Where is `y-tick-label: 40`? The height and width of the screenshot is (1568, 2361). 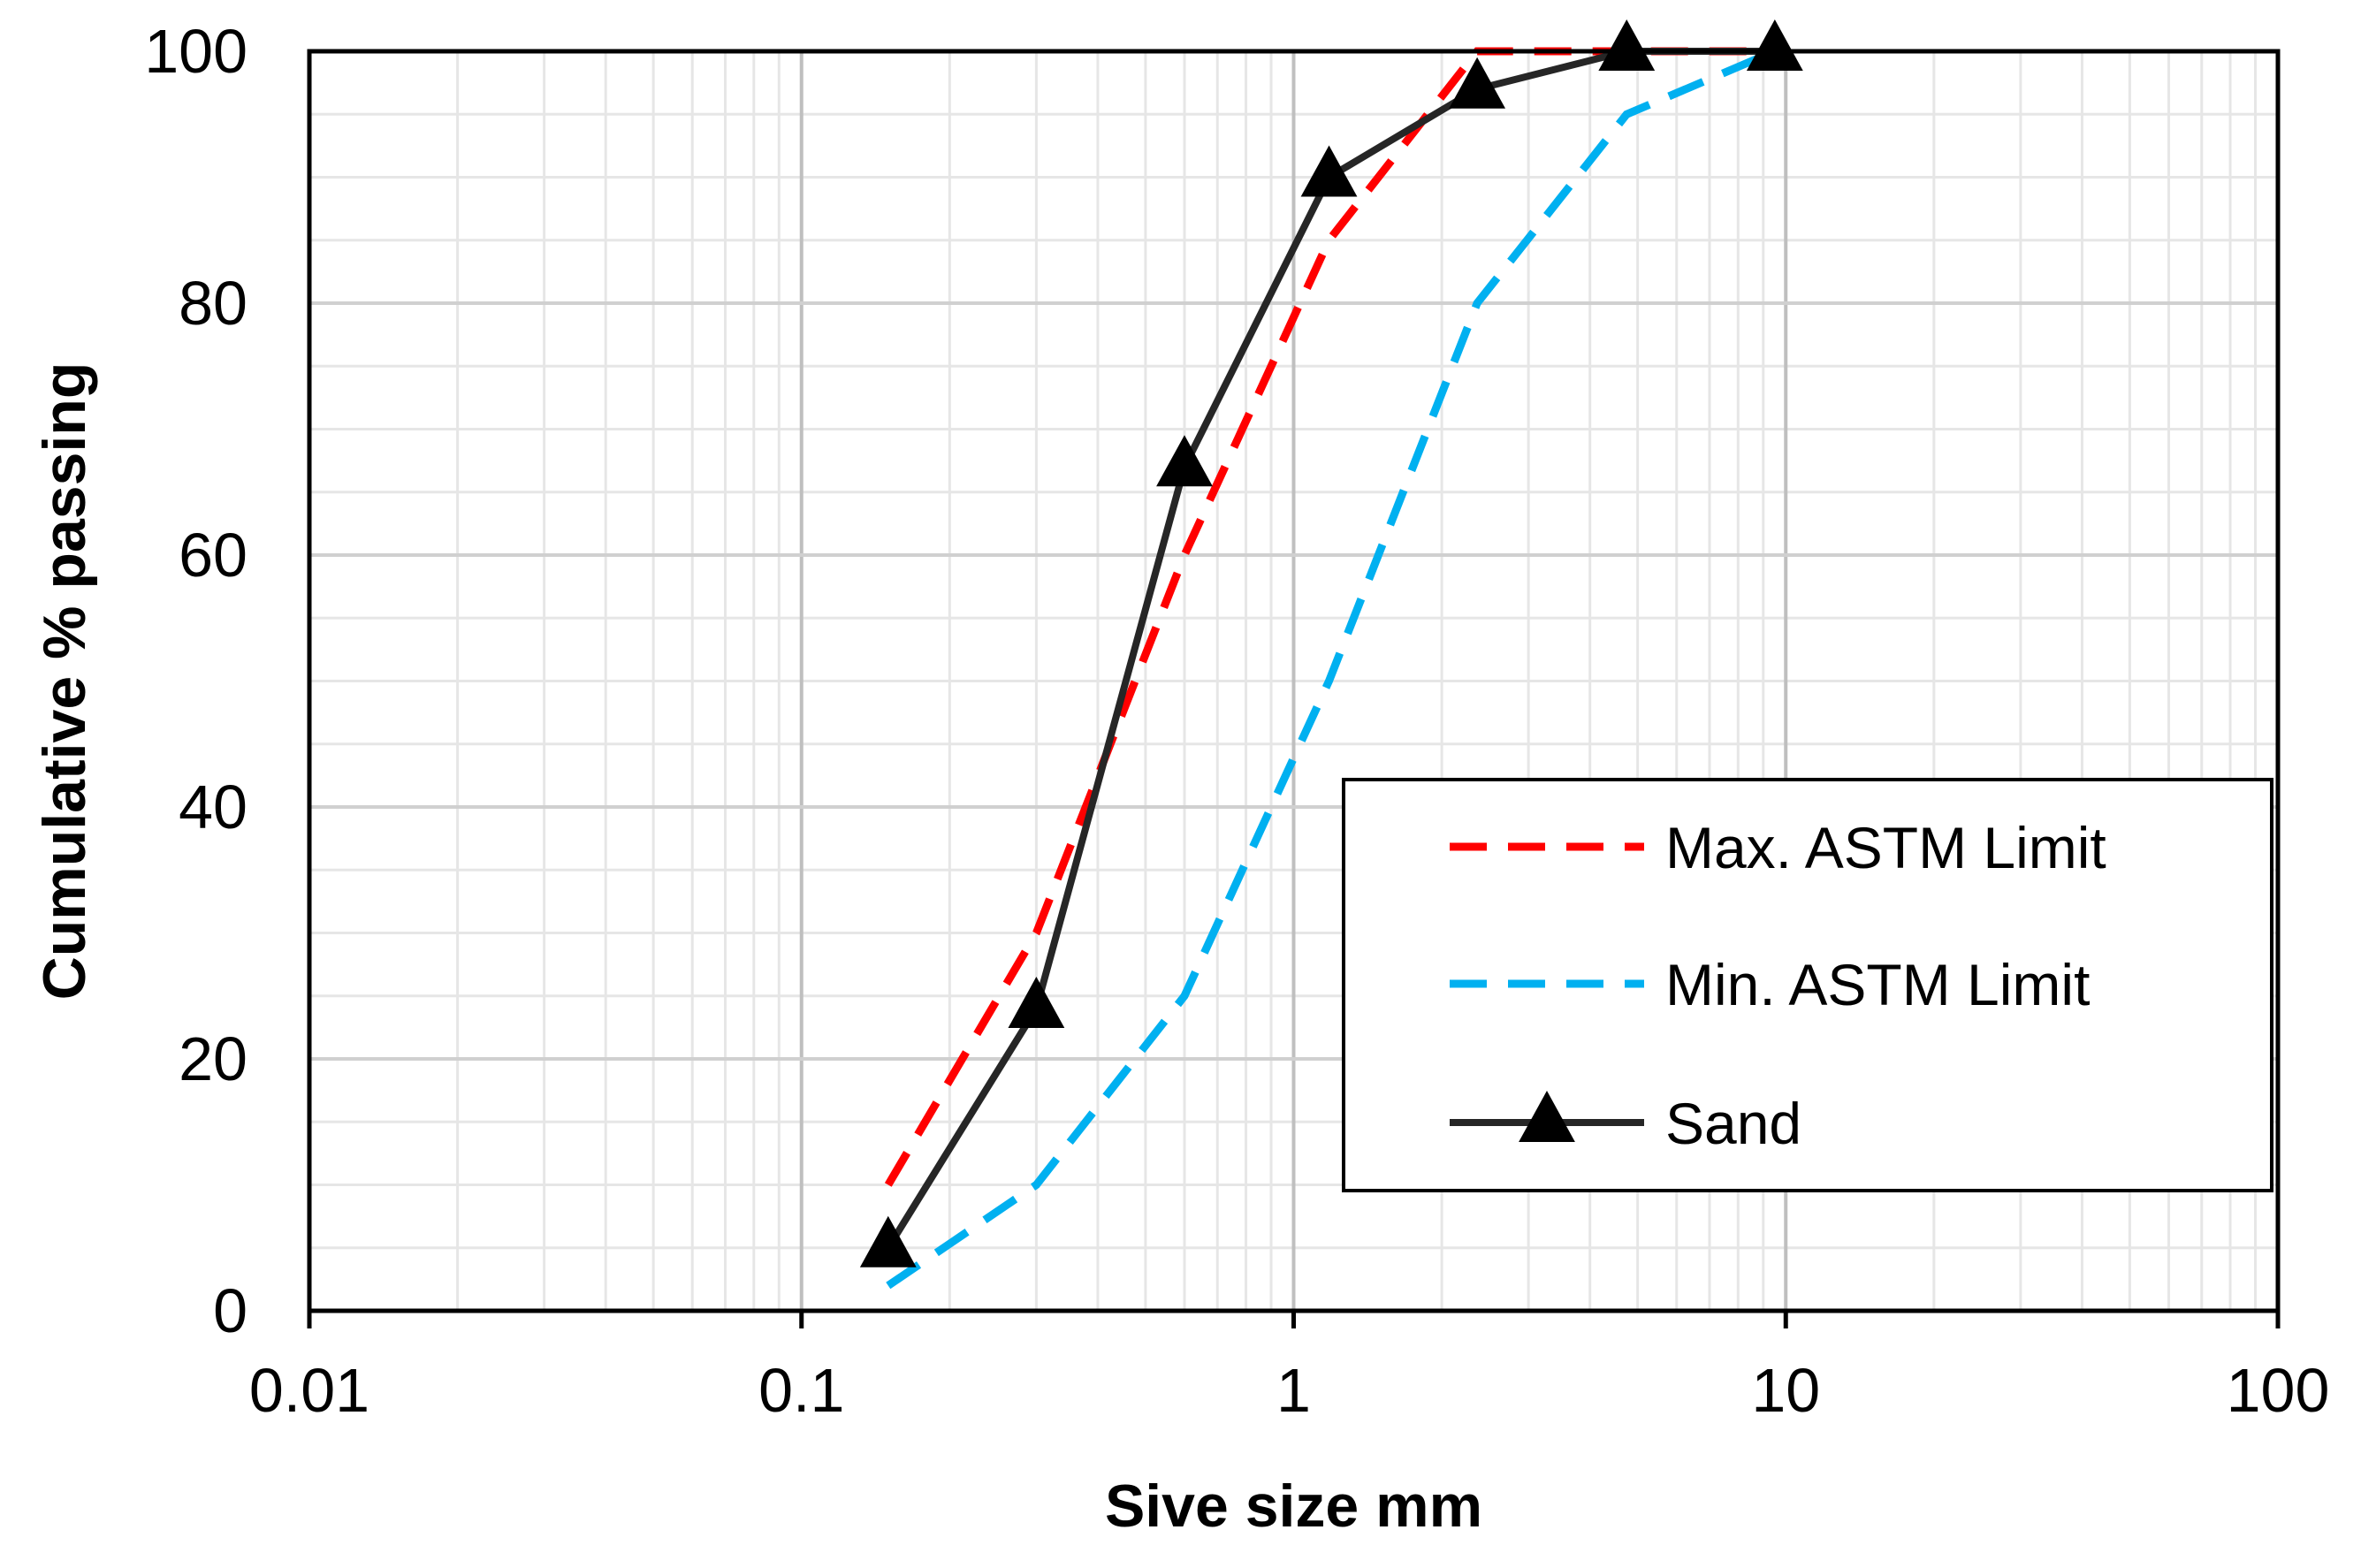 y-tick-label: 40 is located at coordinates (213, 807).